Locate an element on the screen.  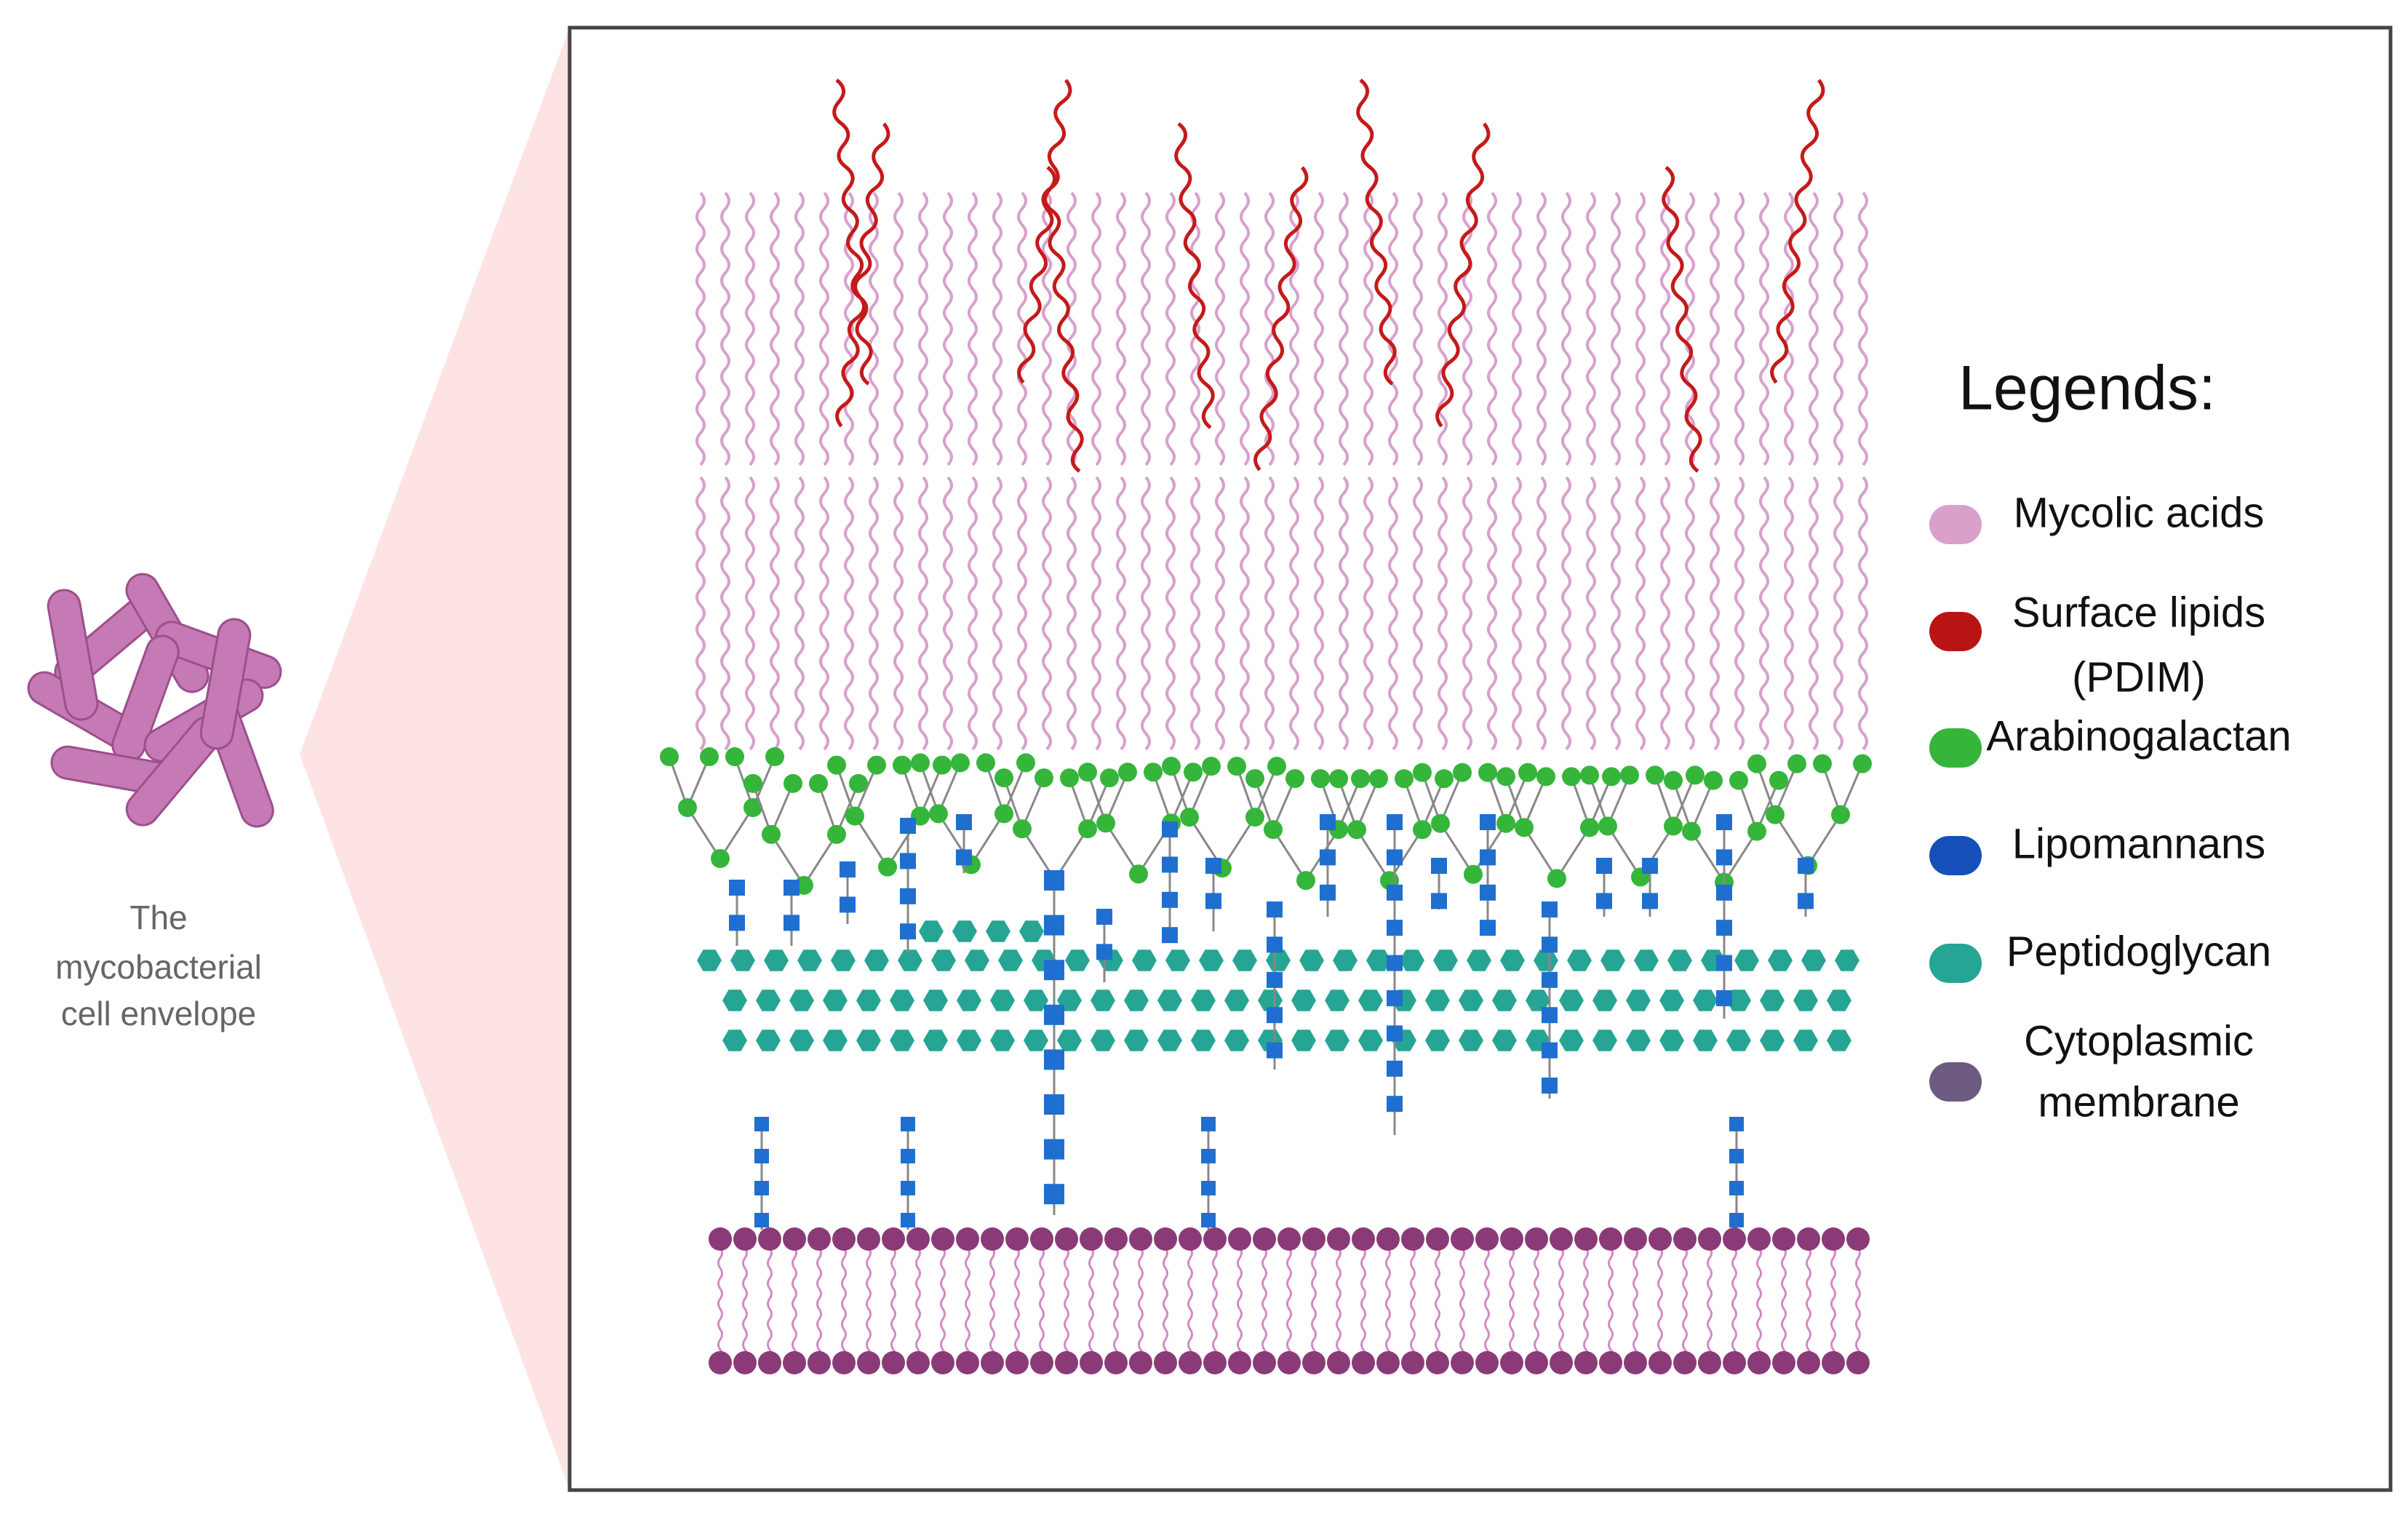
legend-label: Lipomannans is located at coordinates (2138, 843).